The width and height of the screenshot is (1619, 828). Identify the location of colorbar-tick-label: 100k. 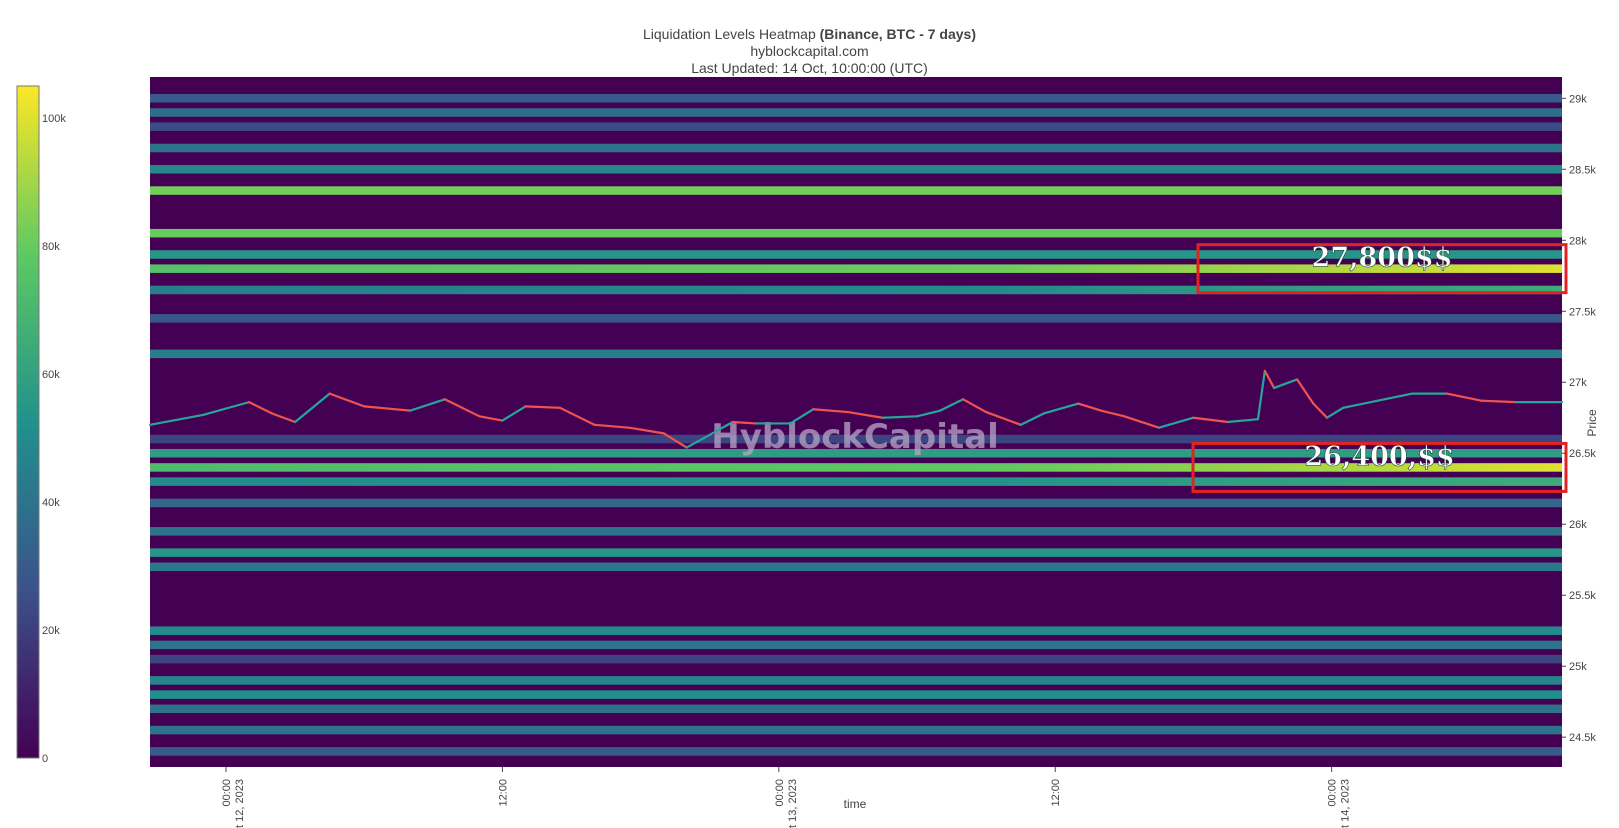
(54, 119).